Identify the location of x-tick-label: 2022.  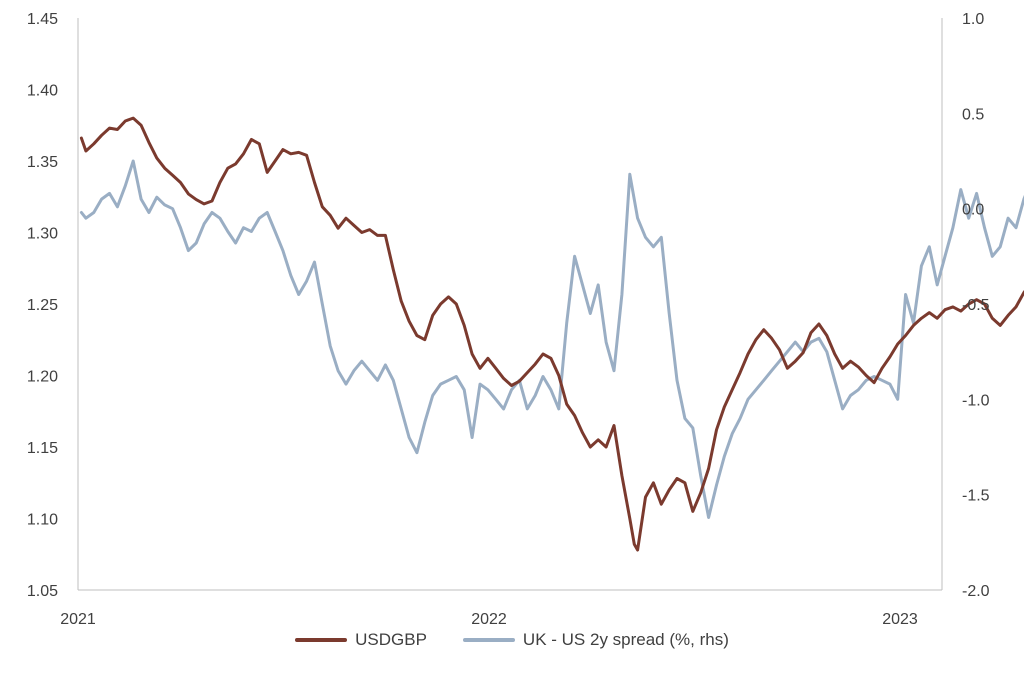
(489, 619).